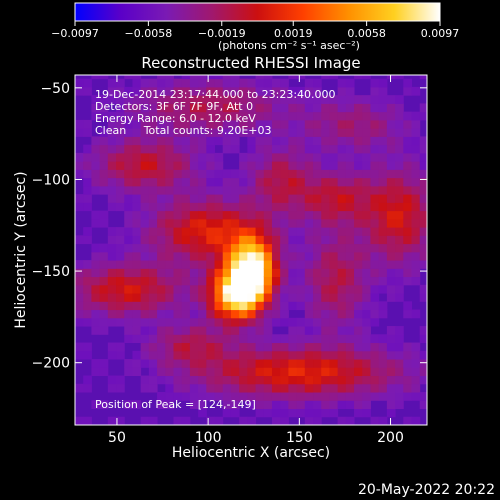 Image resolution: width=500 pixels, height=500 pixels. What do you see at coordinates (21, 249) in the screenshot?
I see `y-axis-label: Heliocentric Y (arcsec)` at bounding box center [21, 249].